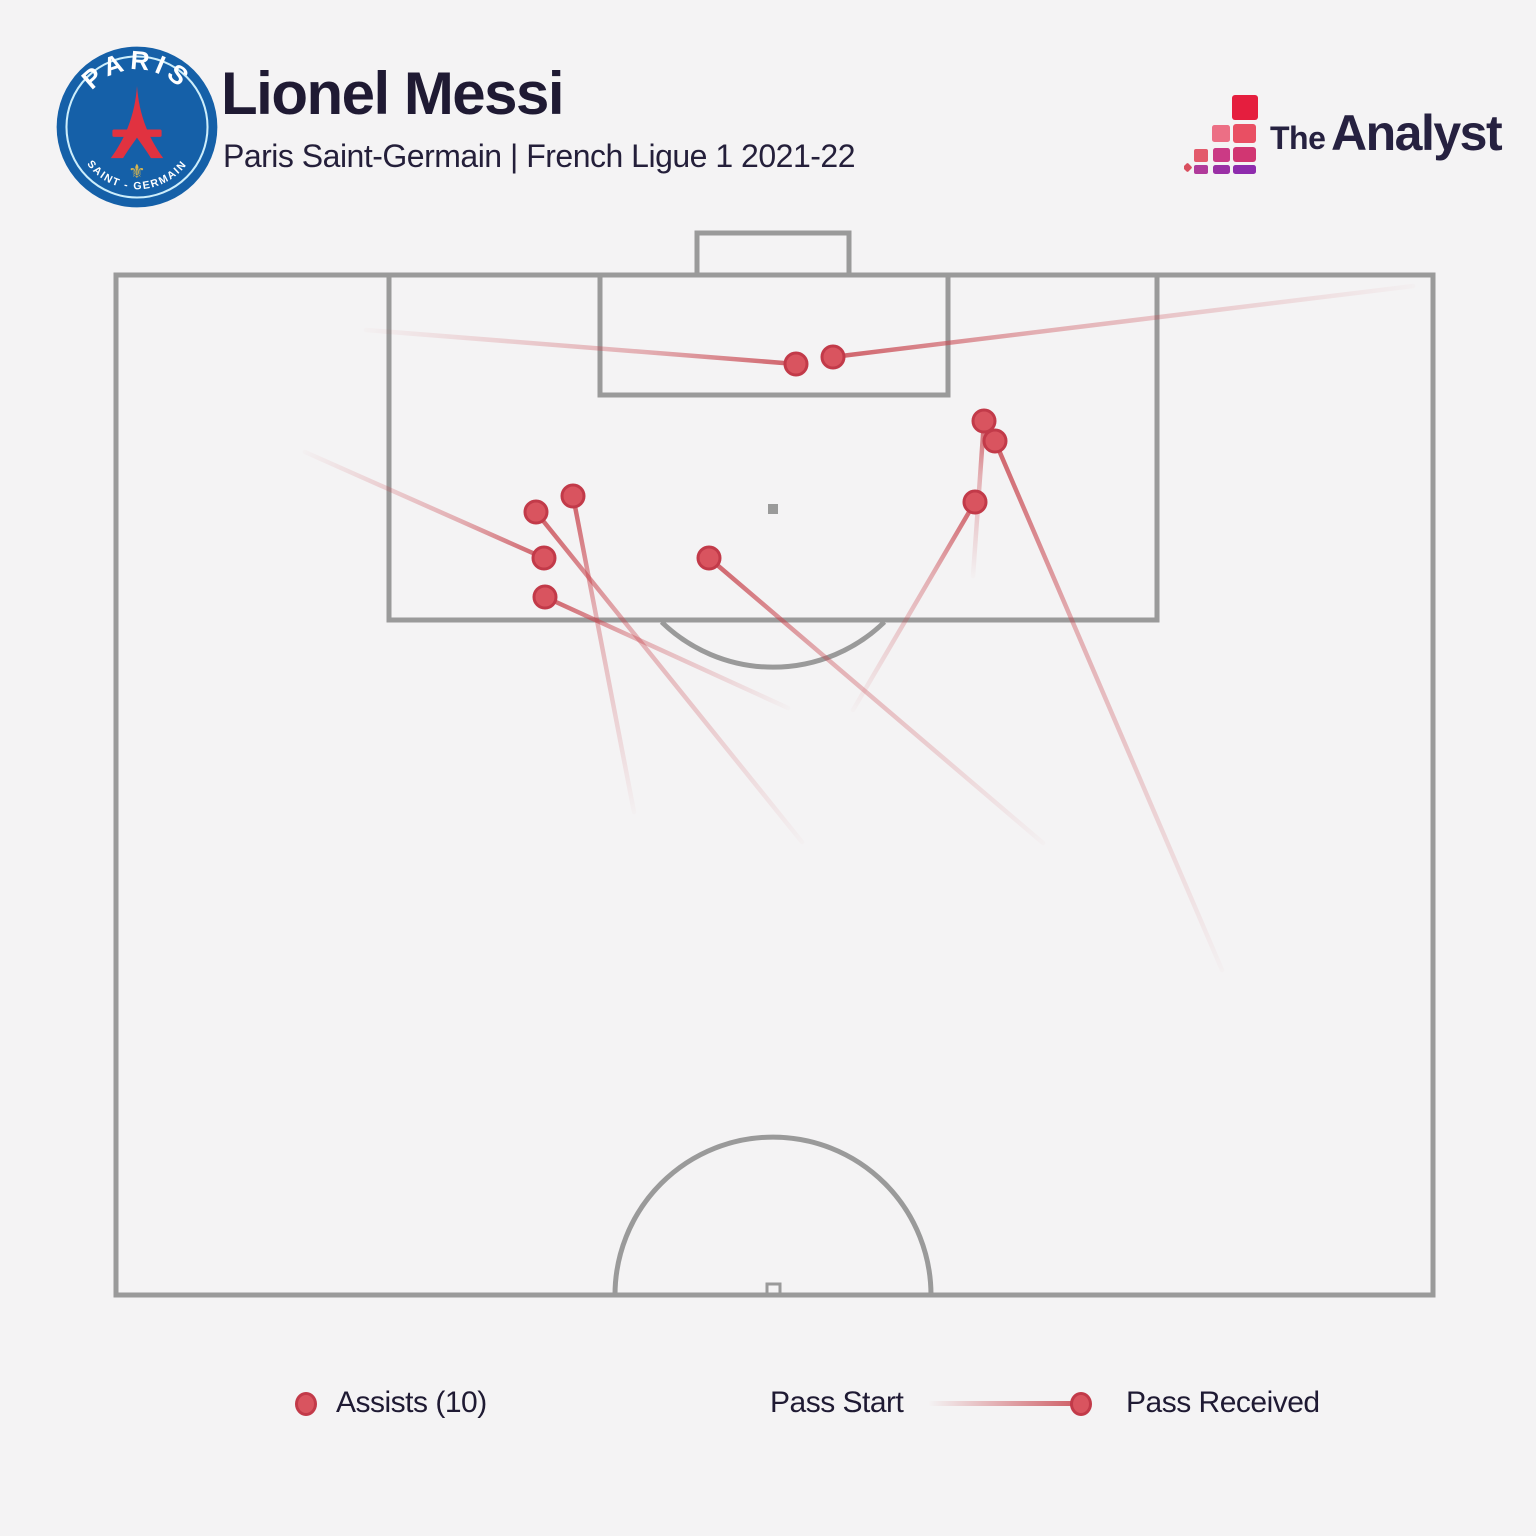 The height and width of the screenshot is (1536, 1536). Describe the element at coordinates (773, 1289) in the screenshot. I see `kickoff-mark` at that location.